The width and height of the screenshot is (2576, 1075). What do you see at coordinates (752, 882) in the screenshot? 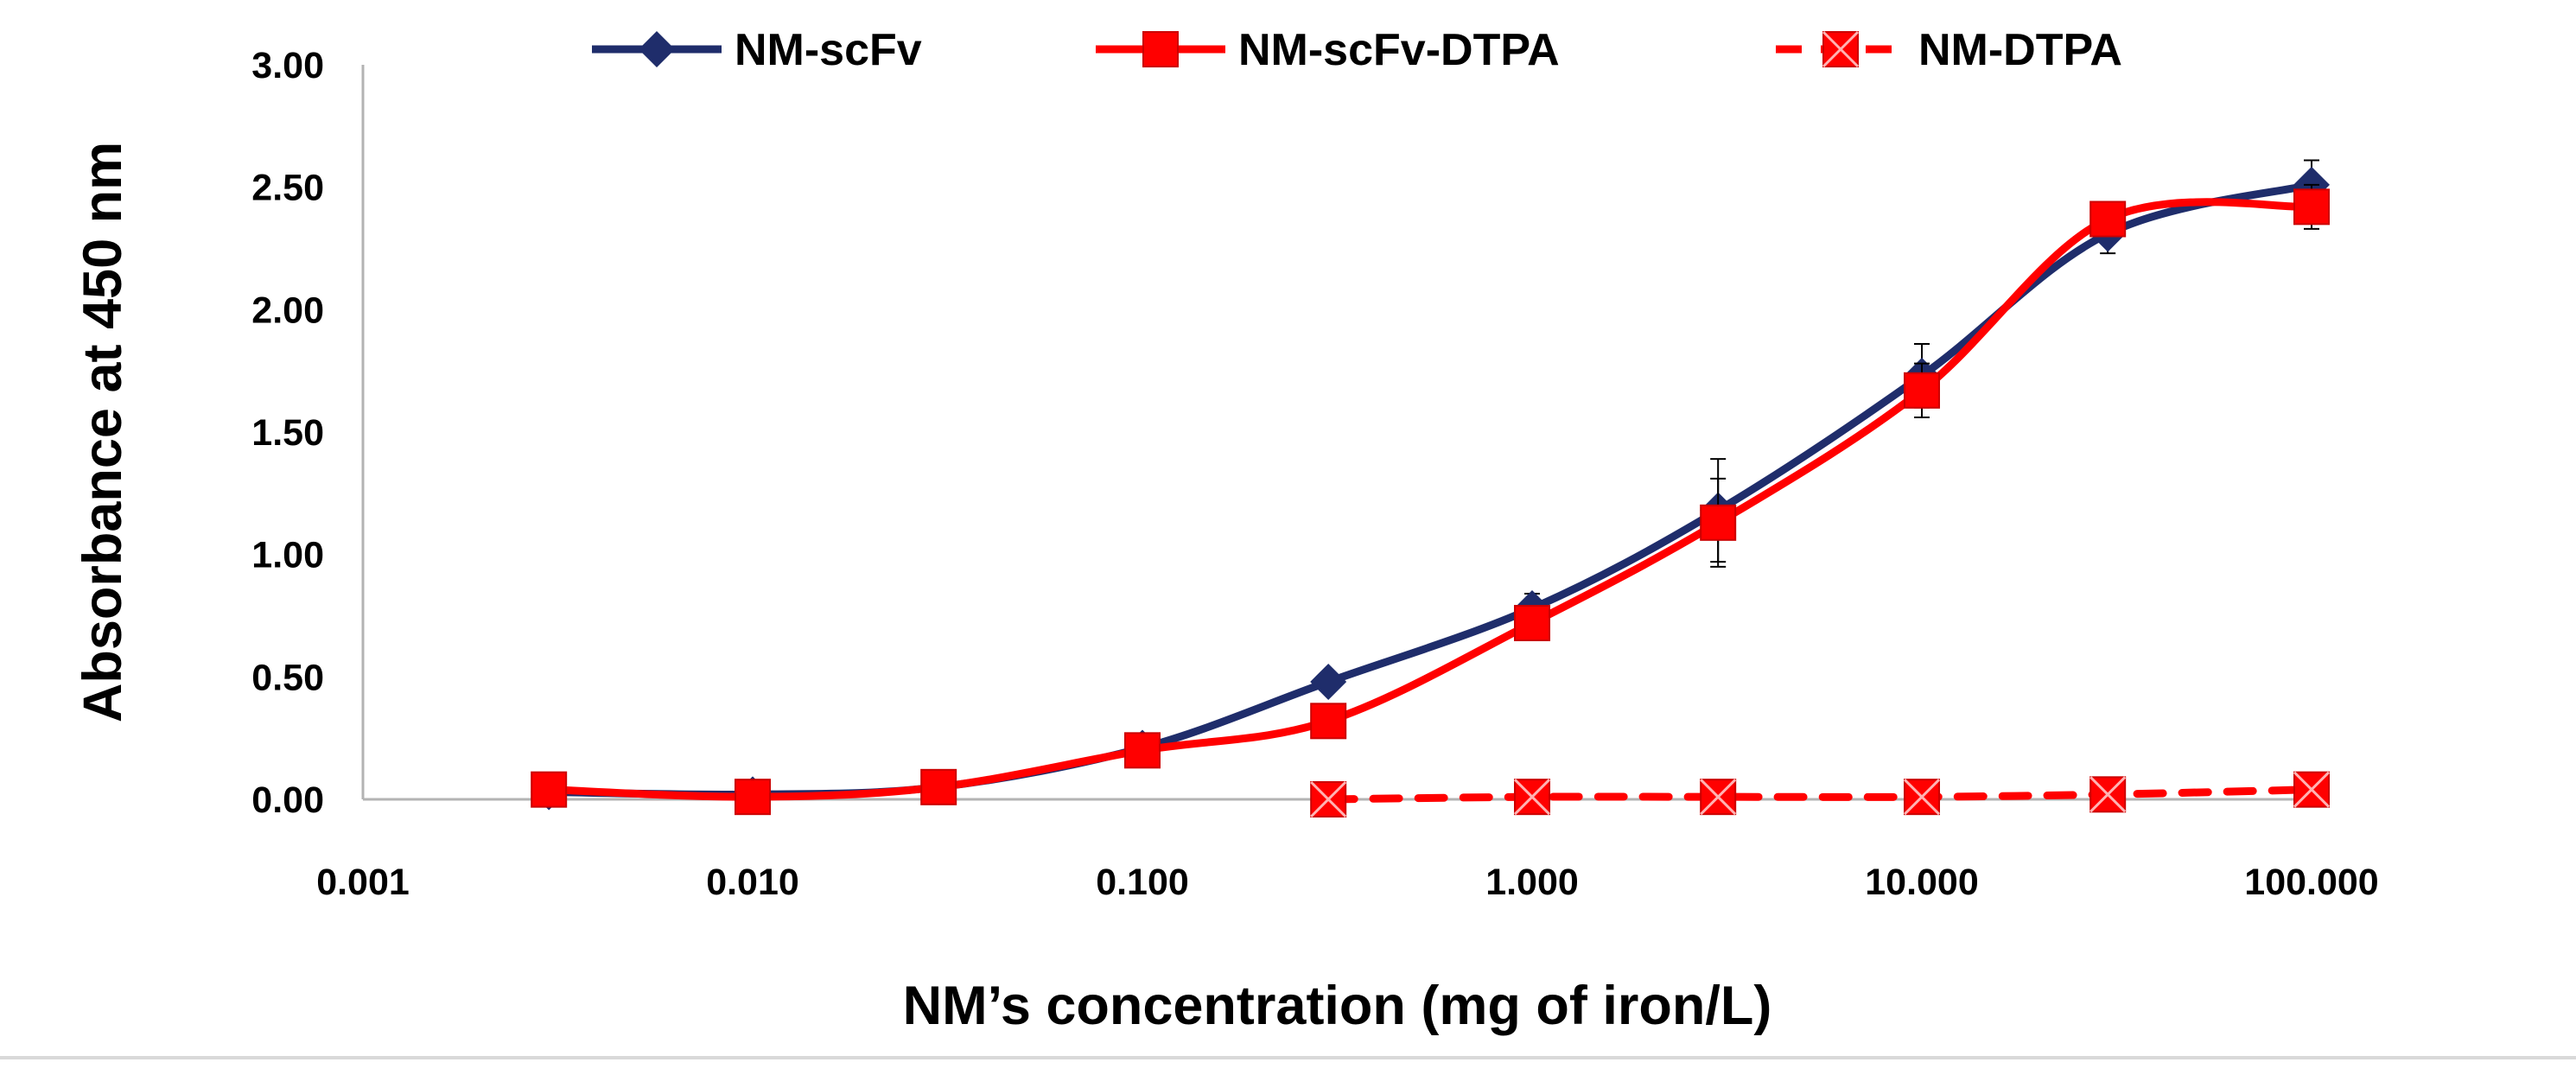
I see `x-tick-label: 0.010` at bounding box center [752, 882].